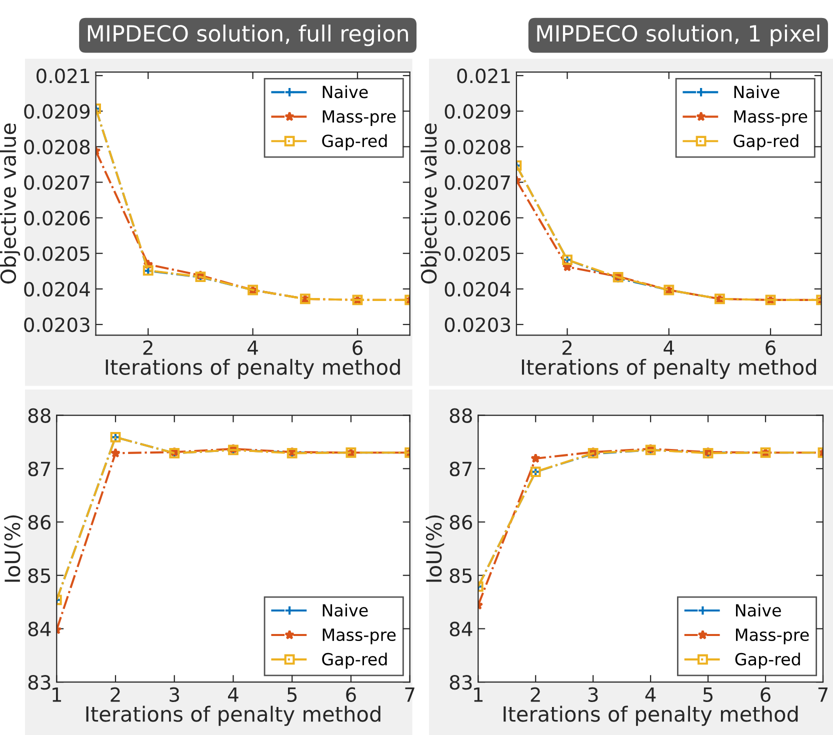 This screenshot has width=833, height=735. What do you see at coordinates (678, 35) in the screenshot?
I see `chart-title: MIPDECO solution, 1 pixel` at bounding box center [678, 35].